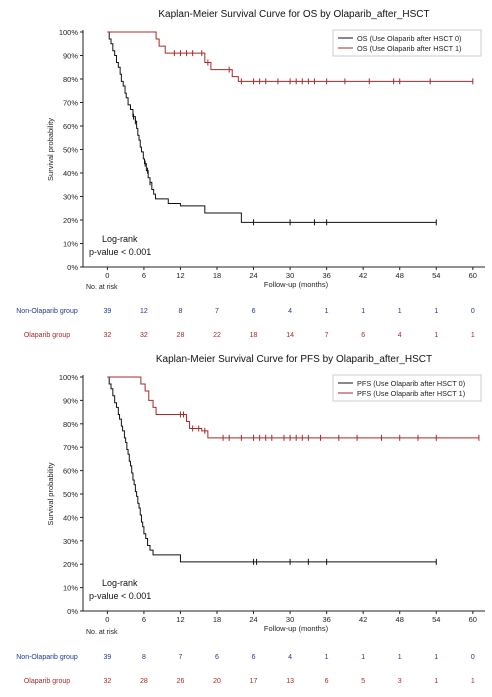  Describe the element at coordinates (47, 311) in the screenshot. I see `chart1-risk-row-label-1: Non-Olaparib group` at that location.